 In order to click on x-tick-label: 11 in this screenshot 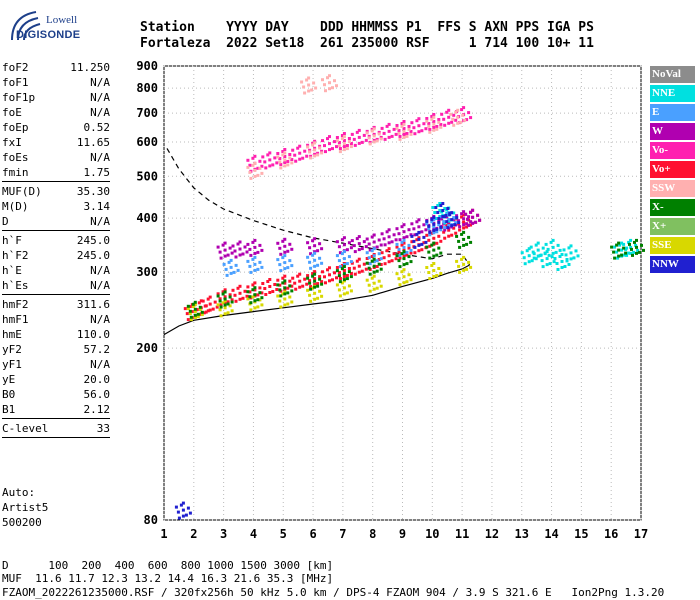, I will do `click(462, 534)`.